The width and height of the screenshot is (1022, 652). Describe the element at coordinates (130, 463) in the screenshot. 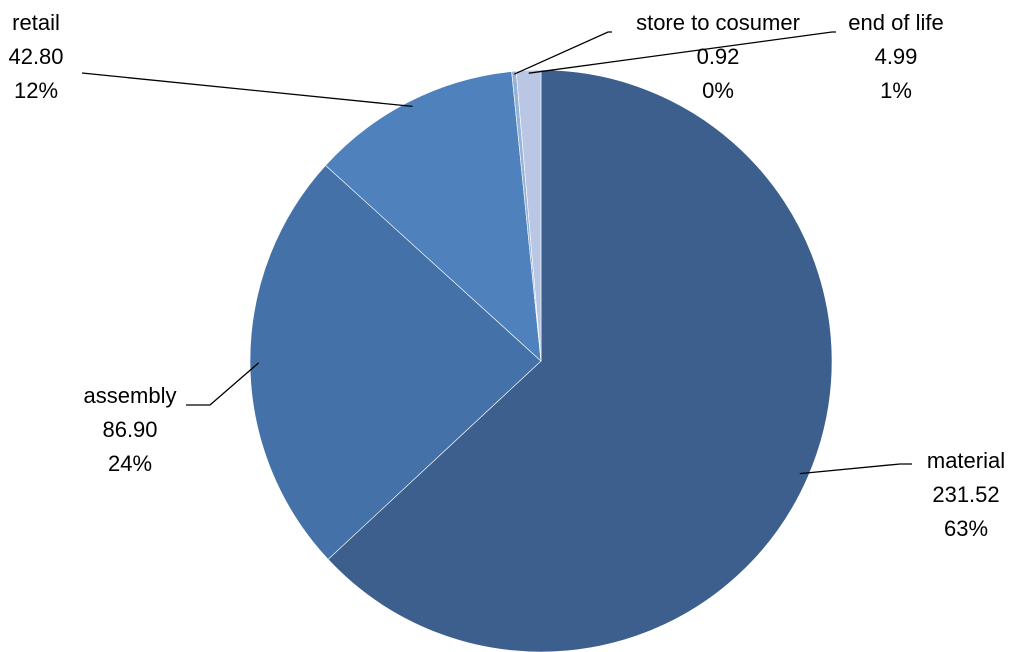

I see `data-label-percent-assembly: 24%` at that location.